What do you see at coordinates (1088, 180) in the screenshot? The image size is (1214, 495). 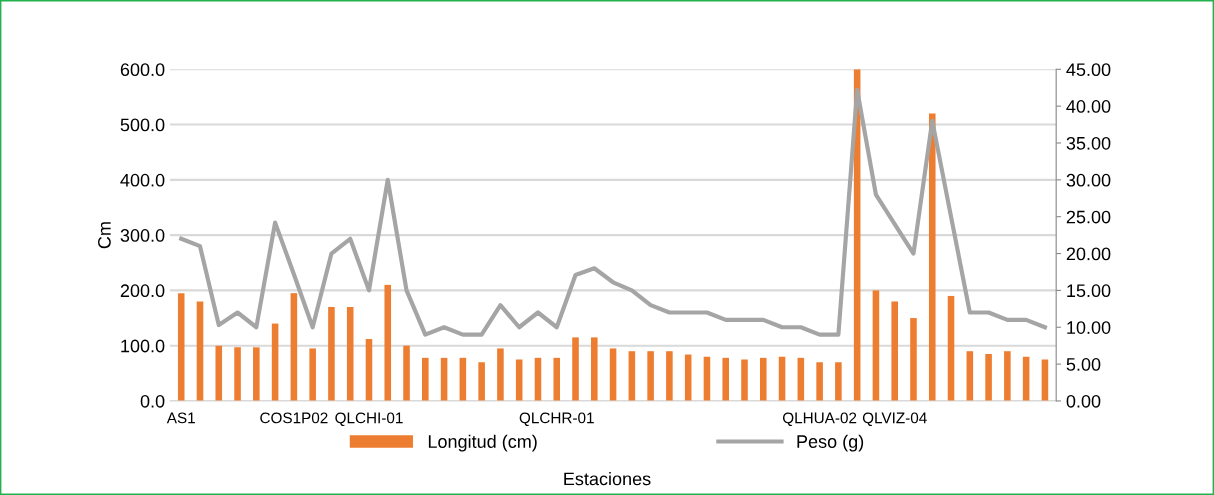 I see `y2-tick-label: 30.00` at bounding box center [1088, 180].